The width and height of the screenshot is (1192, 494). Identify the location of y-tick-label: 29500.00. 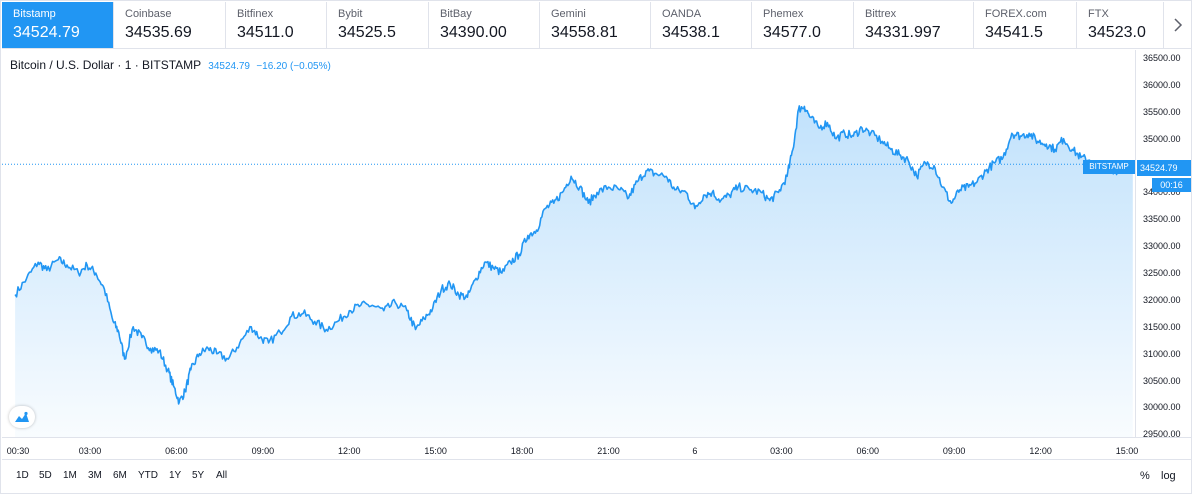
(1162, 434).